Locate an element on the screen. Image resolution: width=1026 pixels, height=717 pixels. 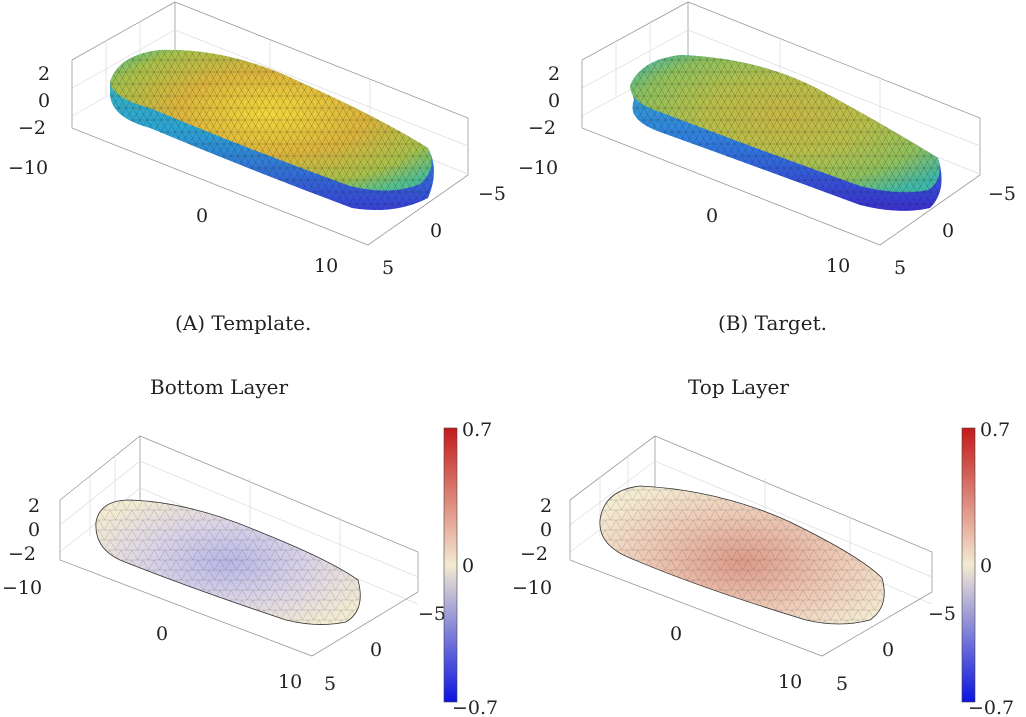
panel-a-surface is located at coordinates (272, 130).